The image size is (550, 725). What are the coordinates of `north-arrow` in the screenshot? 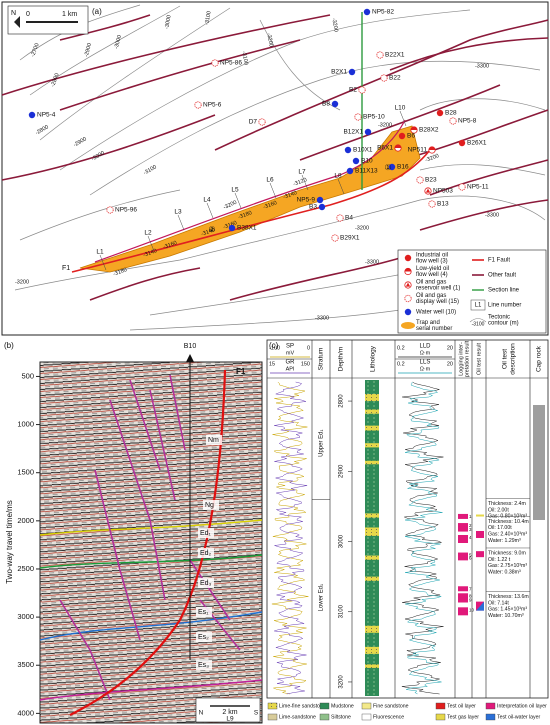 It's located at (17, 22).